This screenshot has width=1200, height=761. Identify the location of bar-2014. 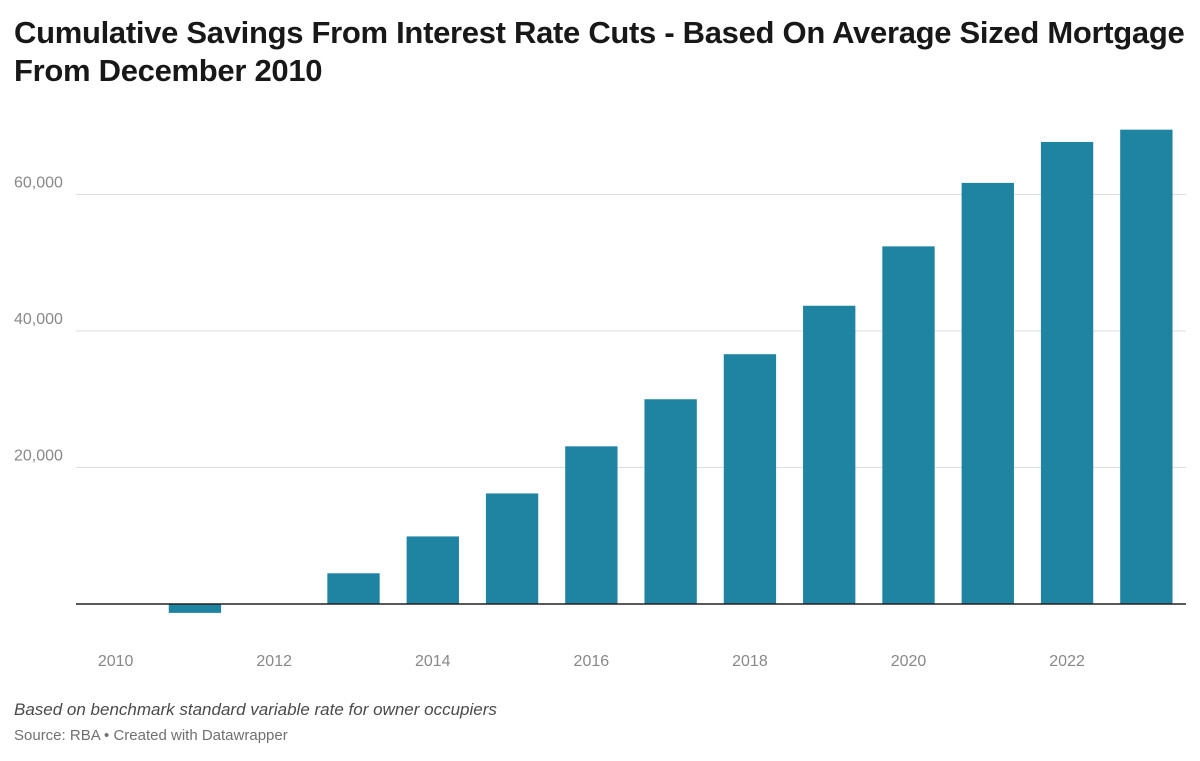
(432, 570).